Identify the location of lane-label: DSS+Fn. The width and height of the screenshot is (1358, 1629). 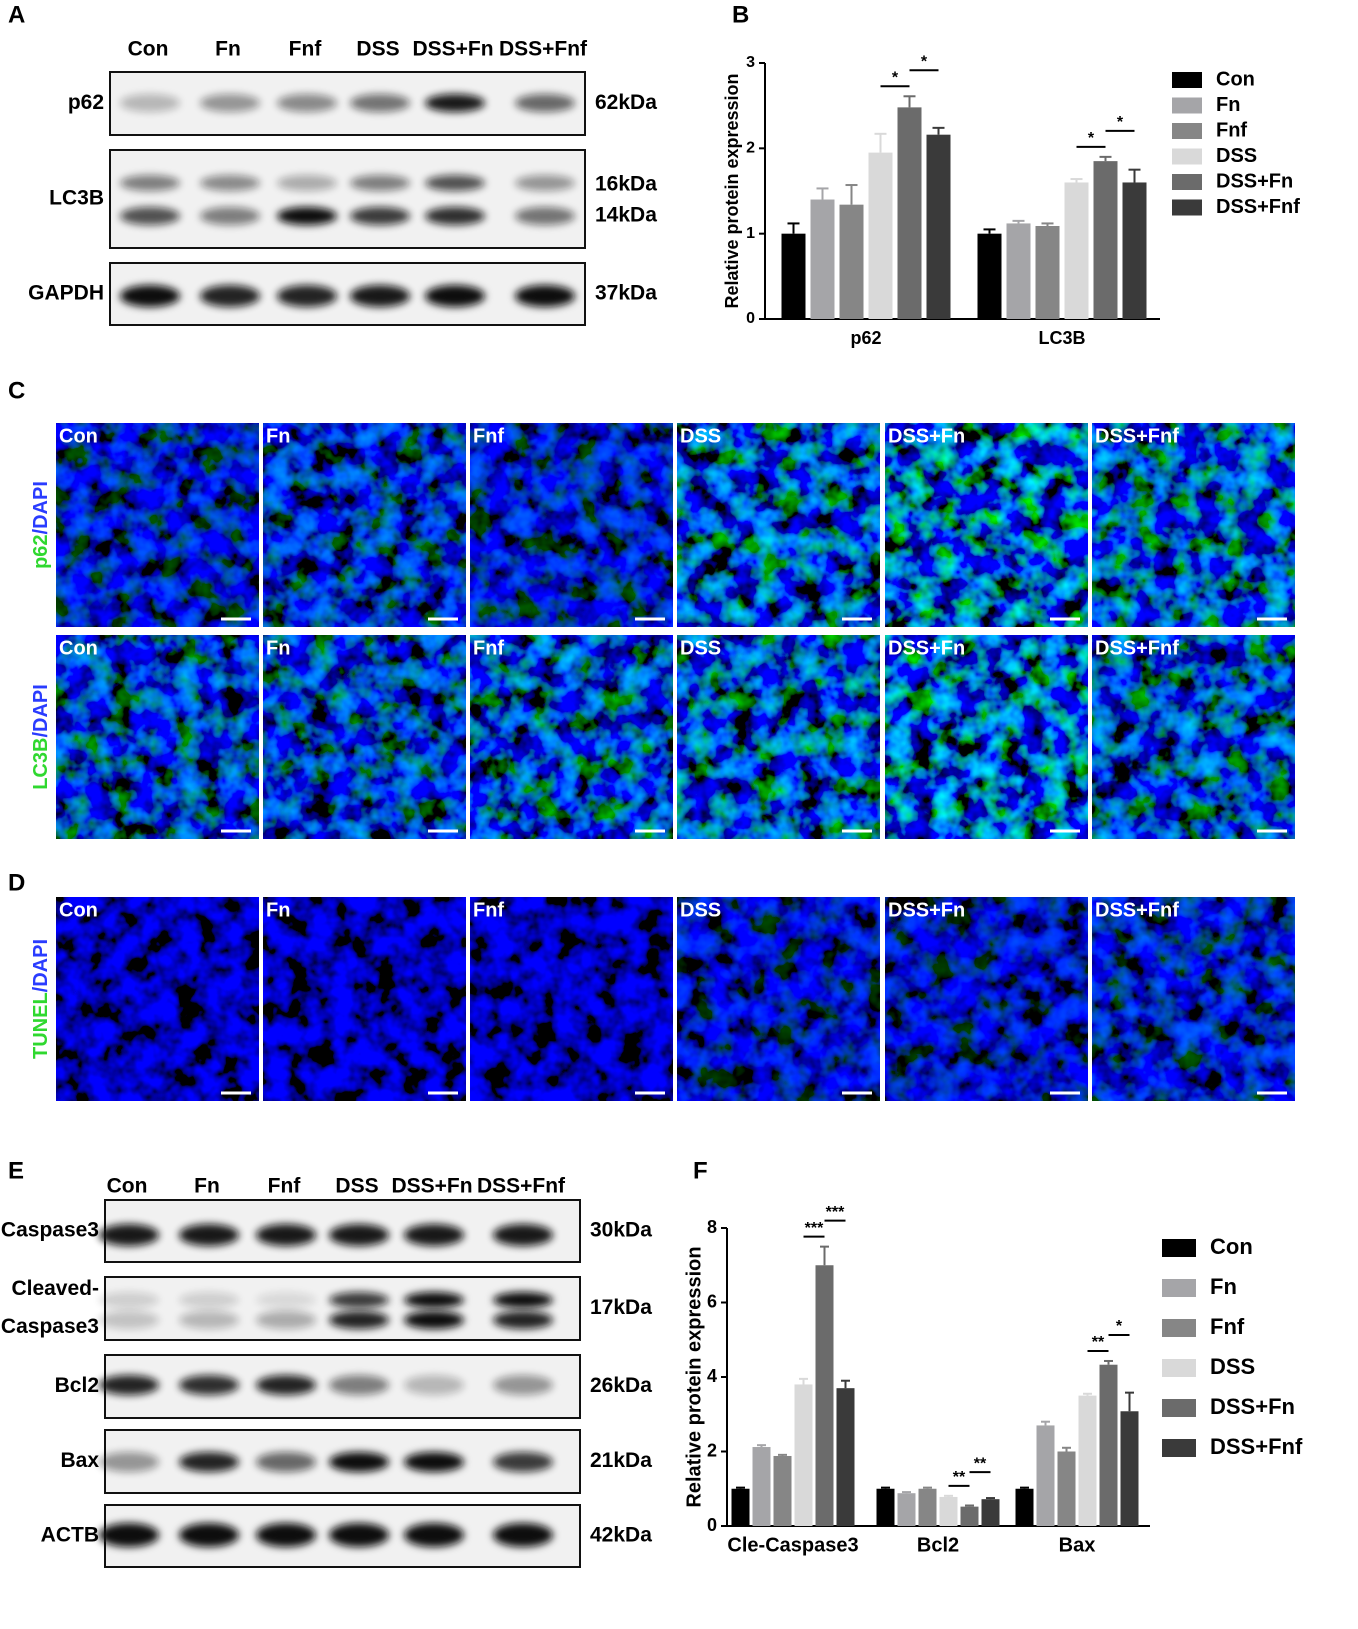
(452, 49).